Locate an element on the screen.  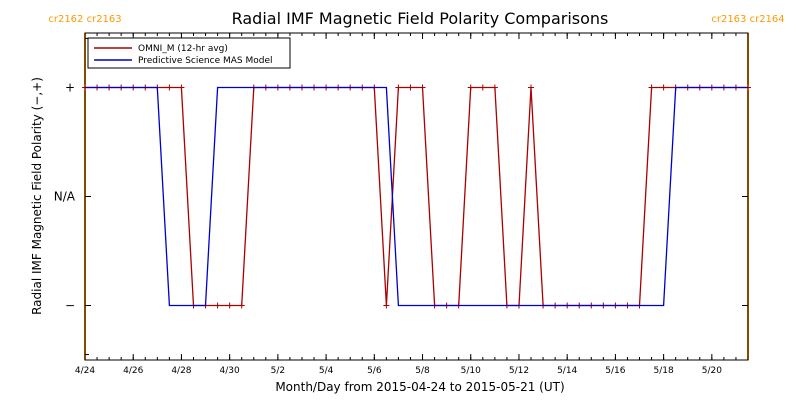
legend-label-omni: OMNI_M (12-hr avg) is located at coordinates (183, 49).